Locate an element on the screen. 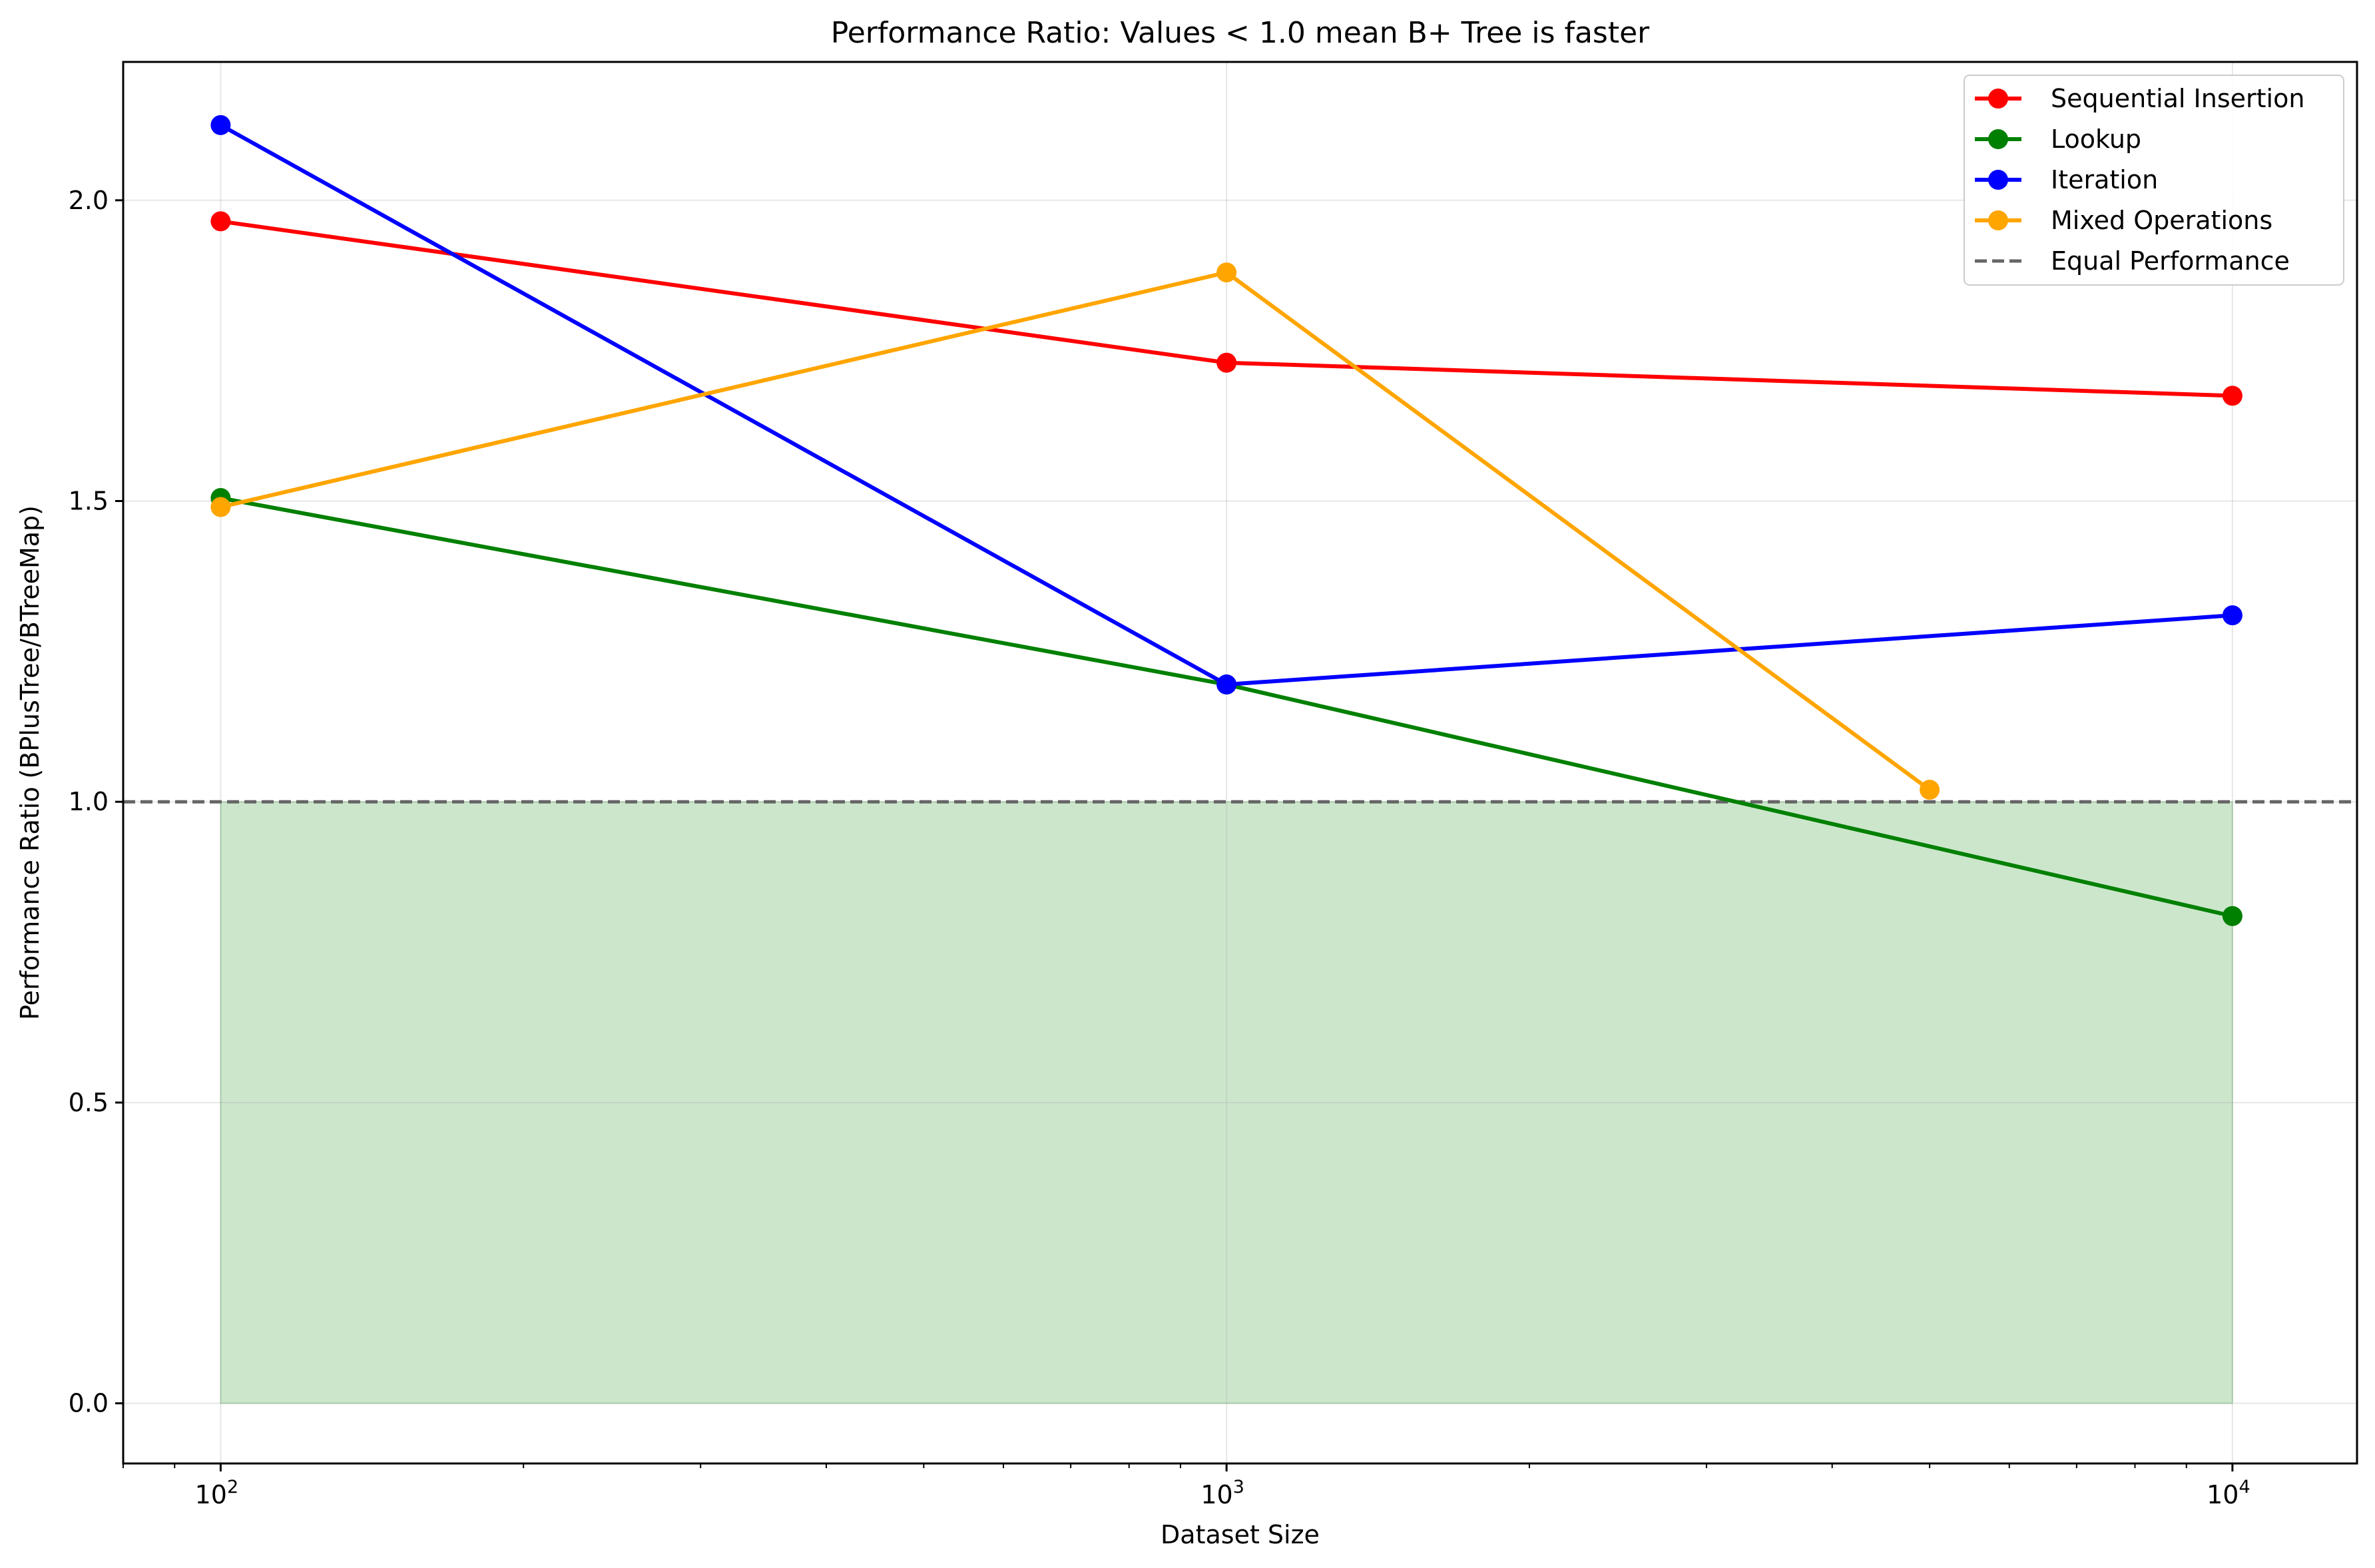 This screenshot has width=2375, height=1568. series-sequential-insertion is located at coordinates (1226, 308).